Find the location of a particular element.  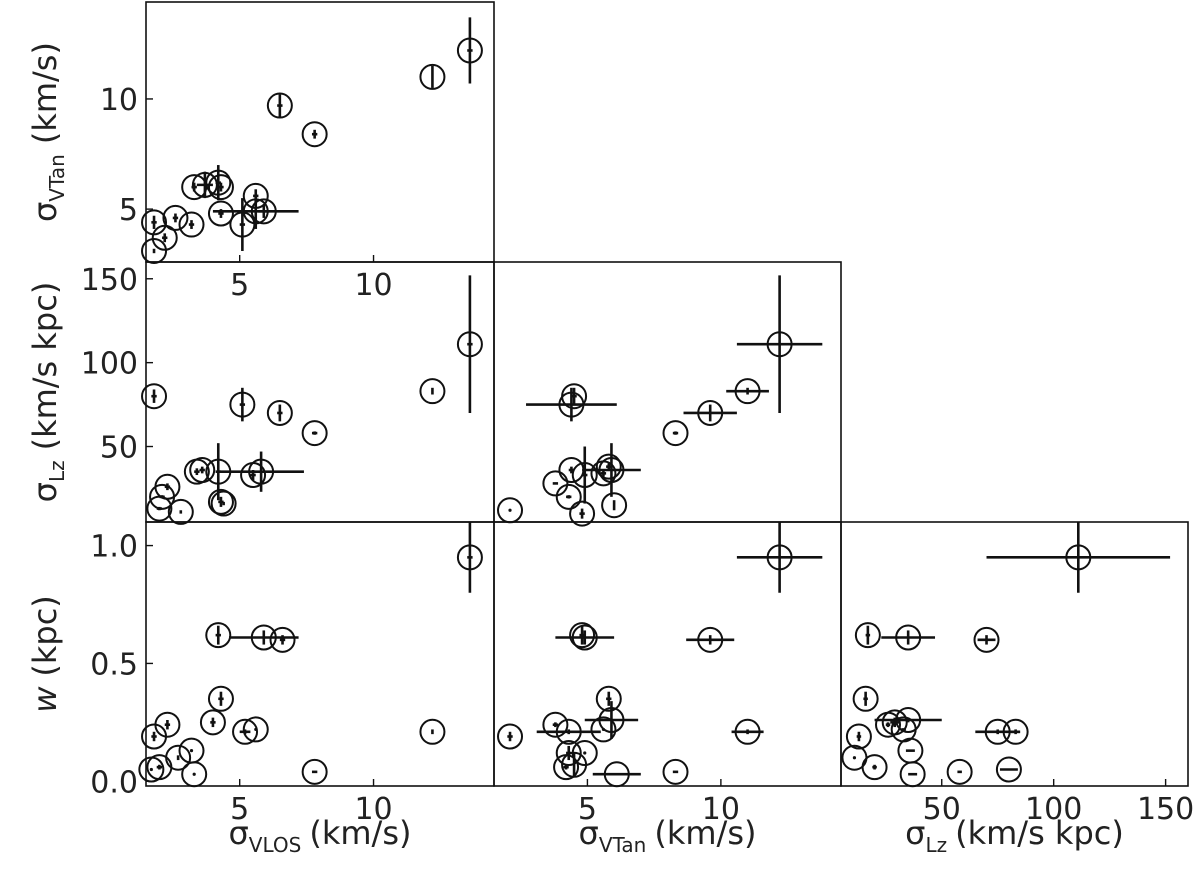

y-tick-label: 10 is located at coordinates (119, 100).